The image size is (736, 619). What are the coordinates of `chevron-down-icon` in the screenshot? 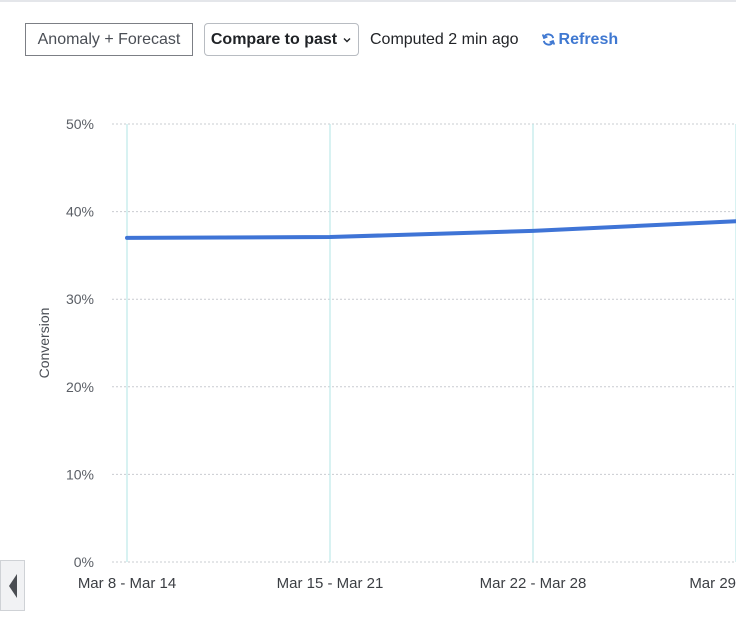 It's located at (347, 39).